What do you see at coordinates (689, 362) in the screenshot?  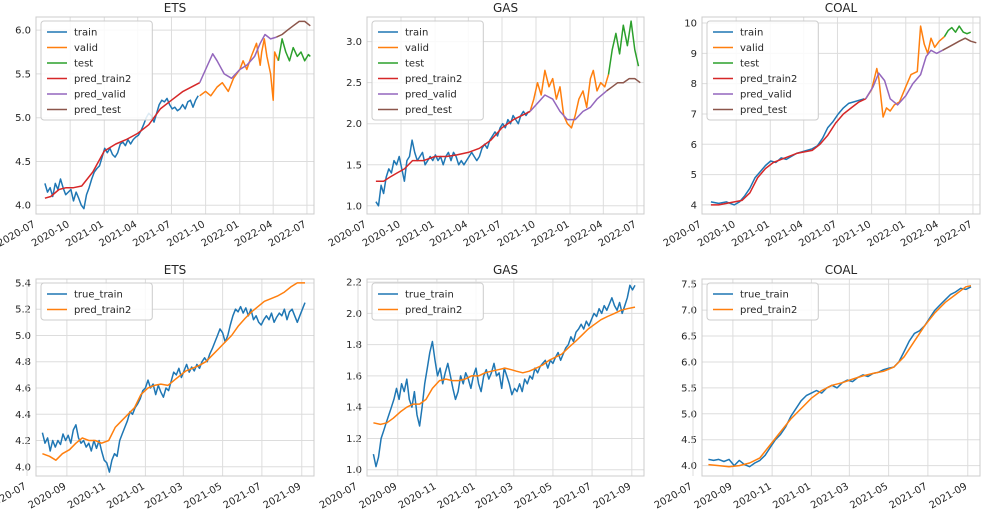 I see `y-tick-label: 6.0` at bounding box center [689, 362].